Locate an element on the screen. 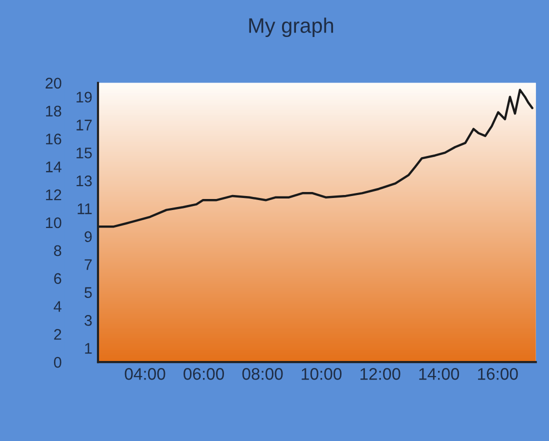 This screenshot has width=549, height=441. y-tick-label: 10 is located at coordinates (54, 222).